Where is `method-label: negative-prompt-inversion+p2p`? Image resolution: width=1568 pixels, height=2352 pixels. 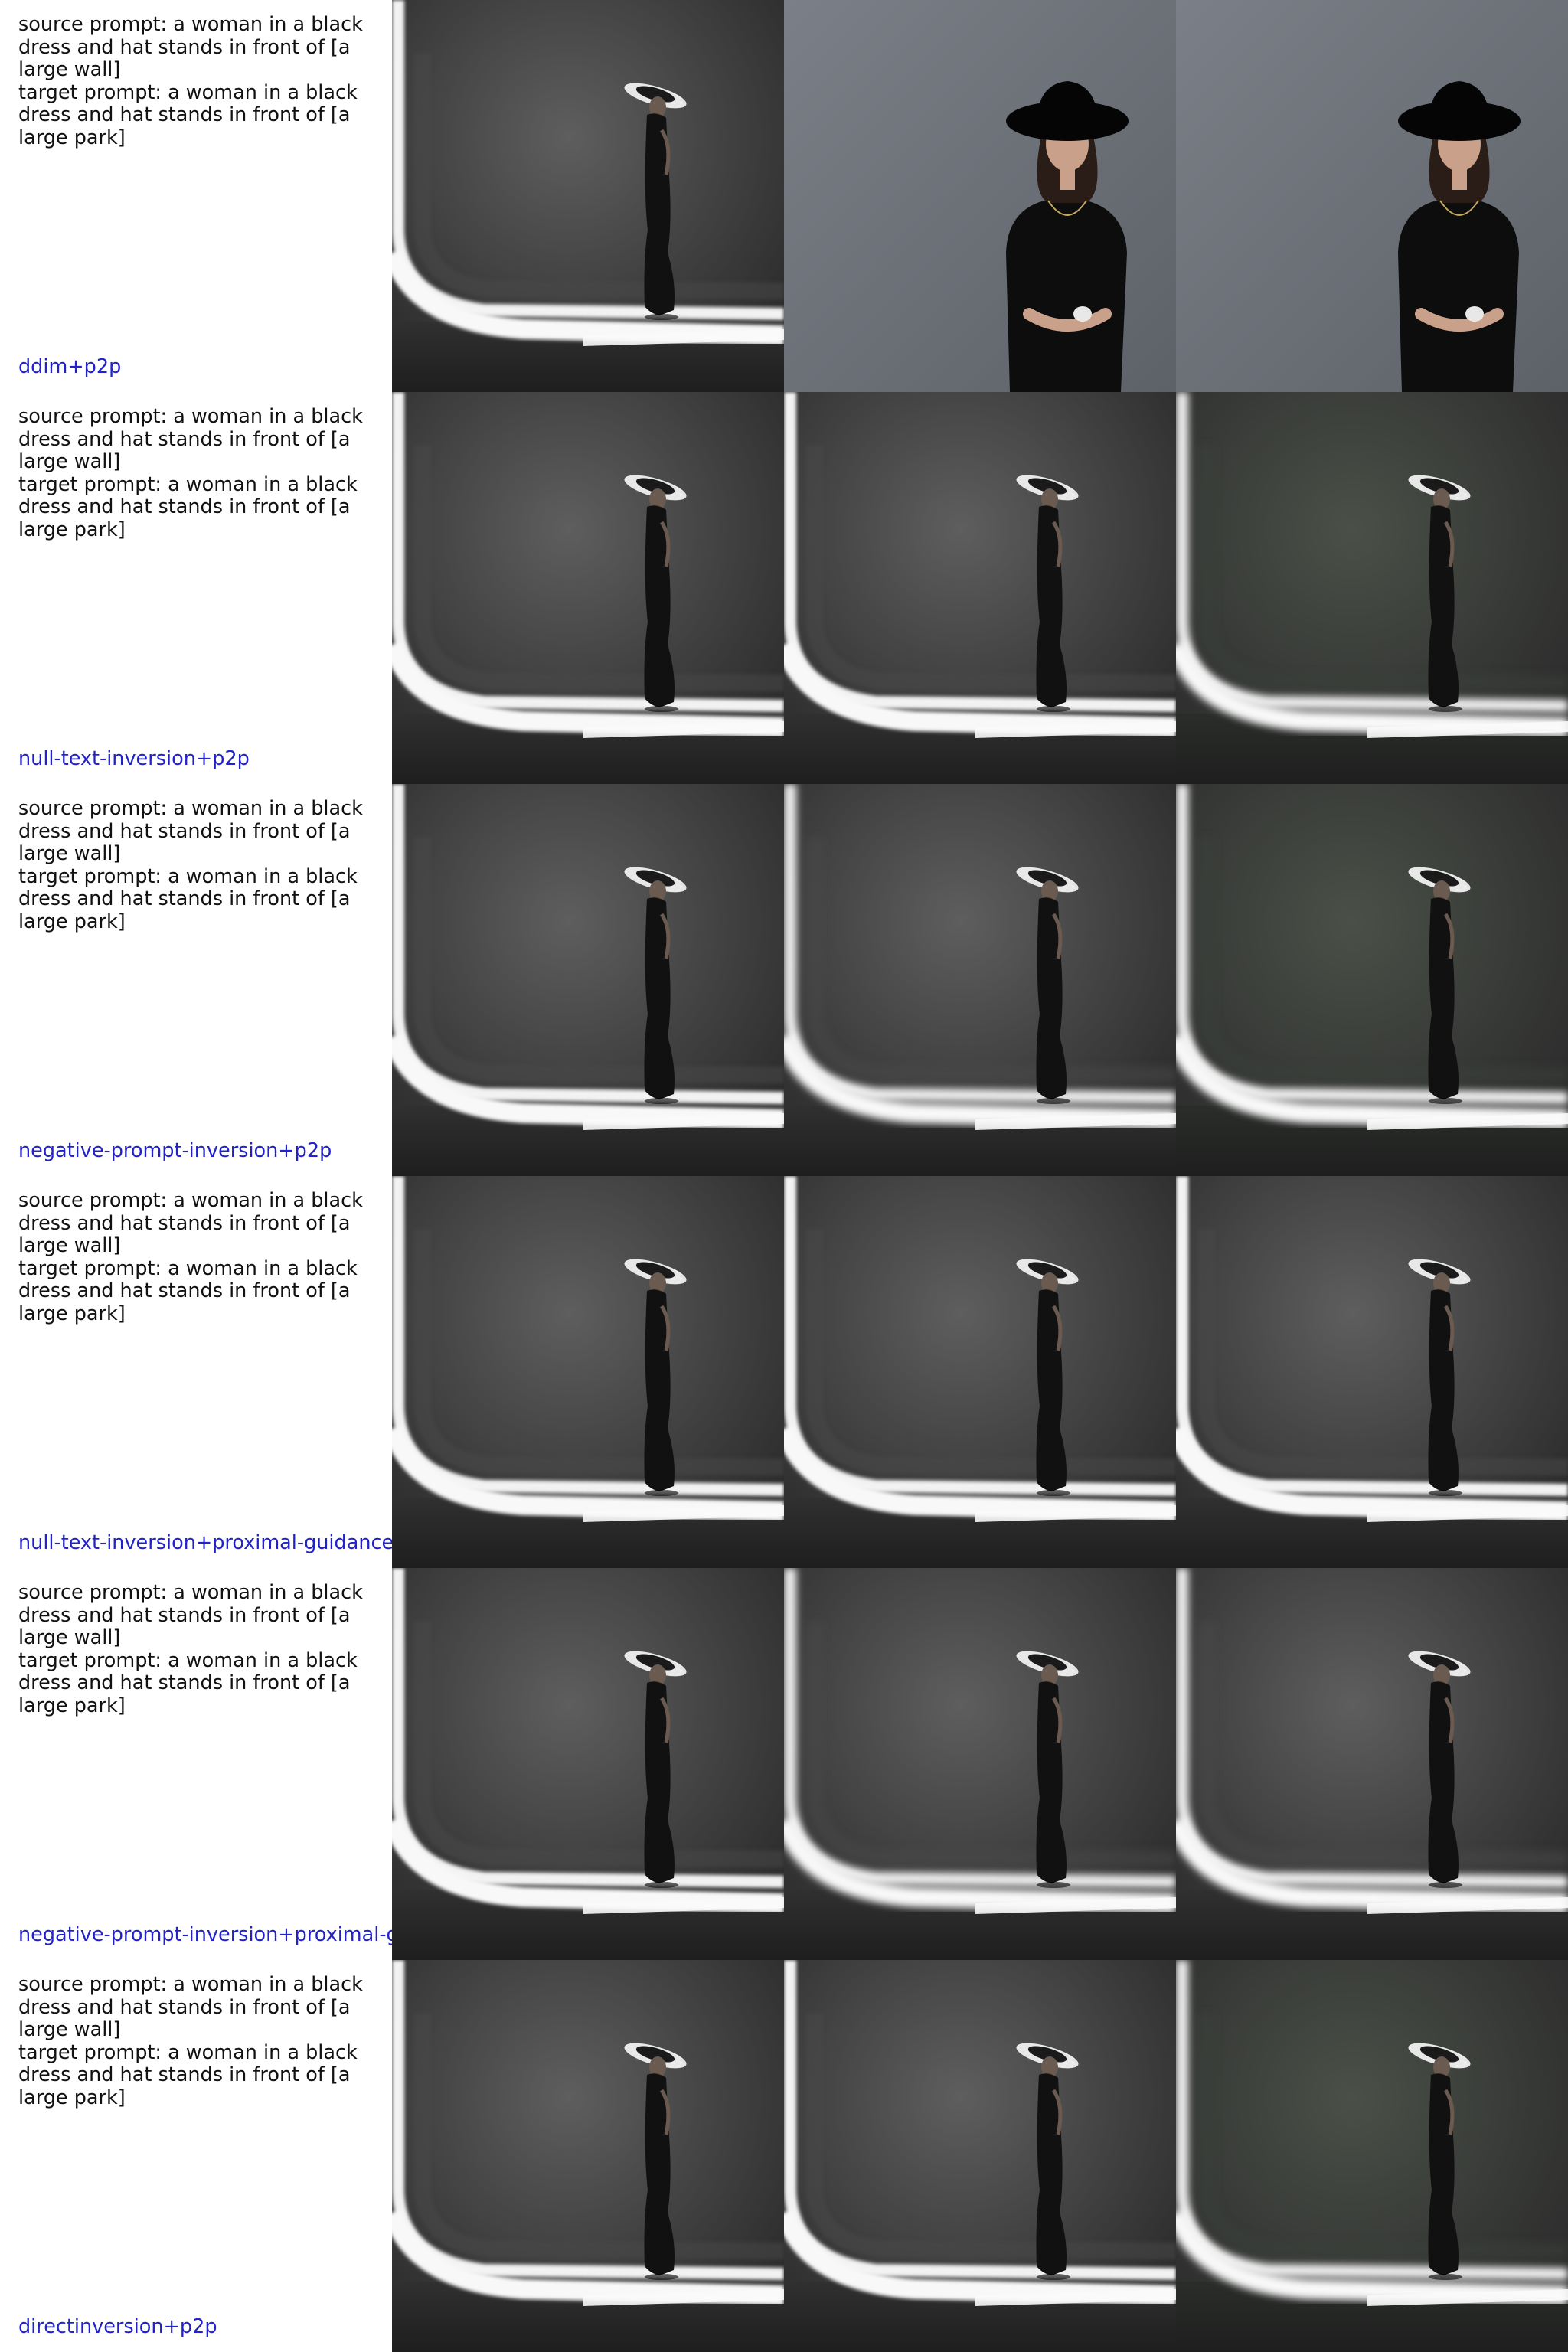 method-label: negative-prompt-inversion+p2p is located at coordinates (175, 1150).